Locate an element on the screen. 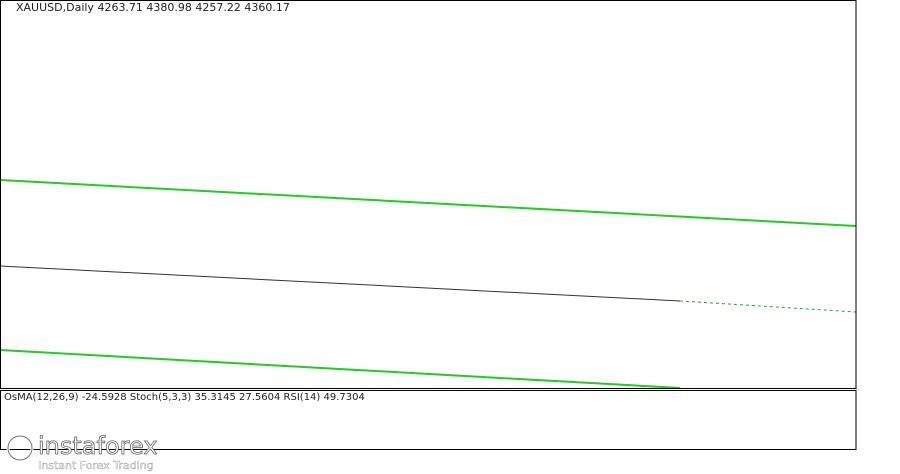  logo is located at coordinates (20, 448).